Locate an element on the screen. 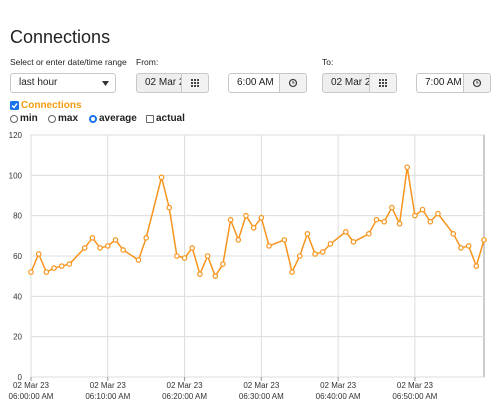 The width and height of the screenshot is (500, 403). x-tick-label: 06:50:00 AM is located at coordinates (414, 396).